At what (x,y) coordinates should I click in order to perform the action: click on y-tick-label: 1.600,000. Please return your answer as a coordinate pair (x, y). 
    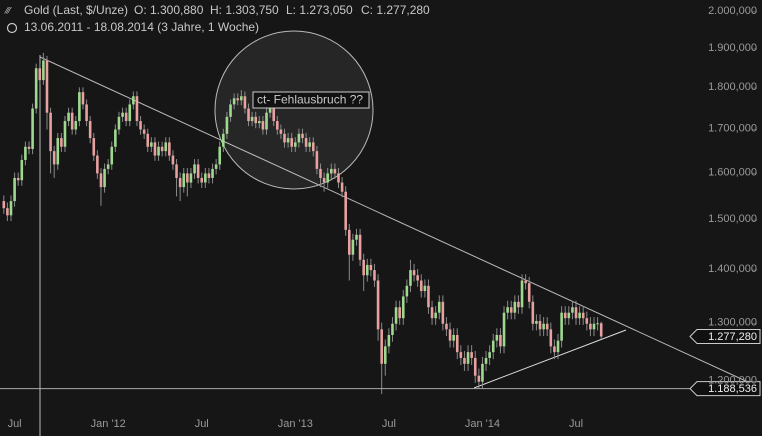
    Looking at the image, I should click on (732, 172).